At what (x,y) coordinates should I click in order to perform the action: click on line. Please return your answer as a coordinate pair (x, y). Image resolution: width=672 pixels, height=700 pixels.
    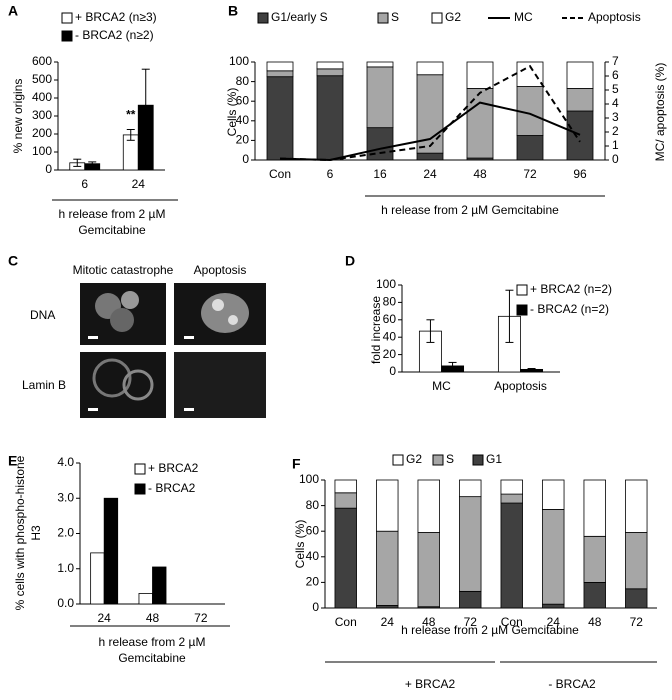
    Looking at the image, I should click on (430, 113).